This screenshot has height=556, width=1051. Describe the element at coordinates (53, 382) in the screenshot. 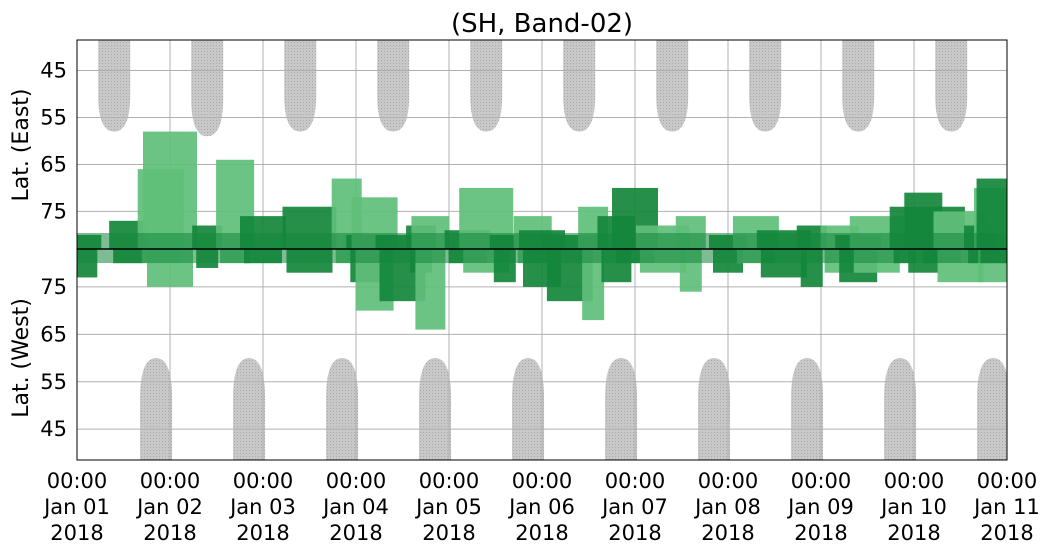

I see `ytick-west-2: 55` at that location.